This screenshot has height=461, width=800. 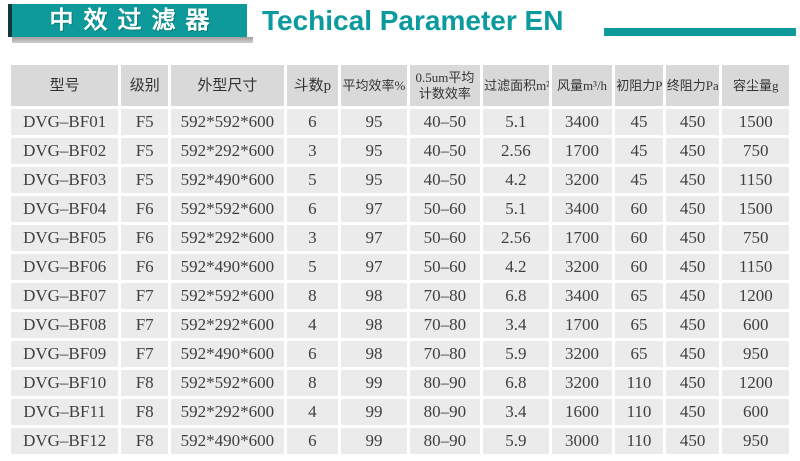 What do you see at coordinates (65, 441) in the screenshot?
I see `cell-model: DVG–BF12` at bounding box center [65, 441].